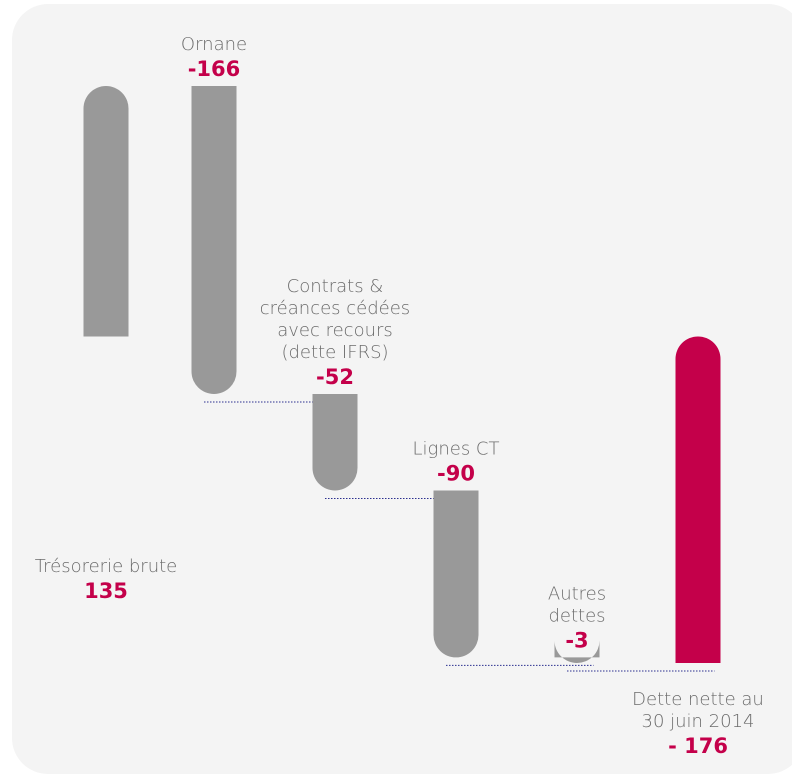 This screenshot has height=777, width=792. I want to click on ornane-label-line: Ornane, so click(214, 44).